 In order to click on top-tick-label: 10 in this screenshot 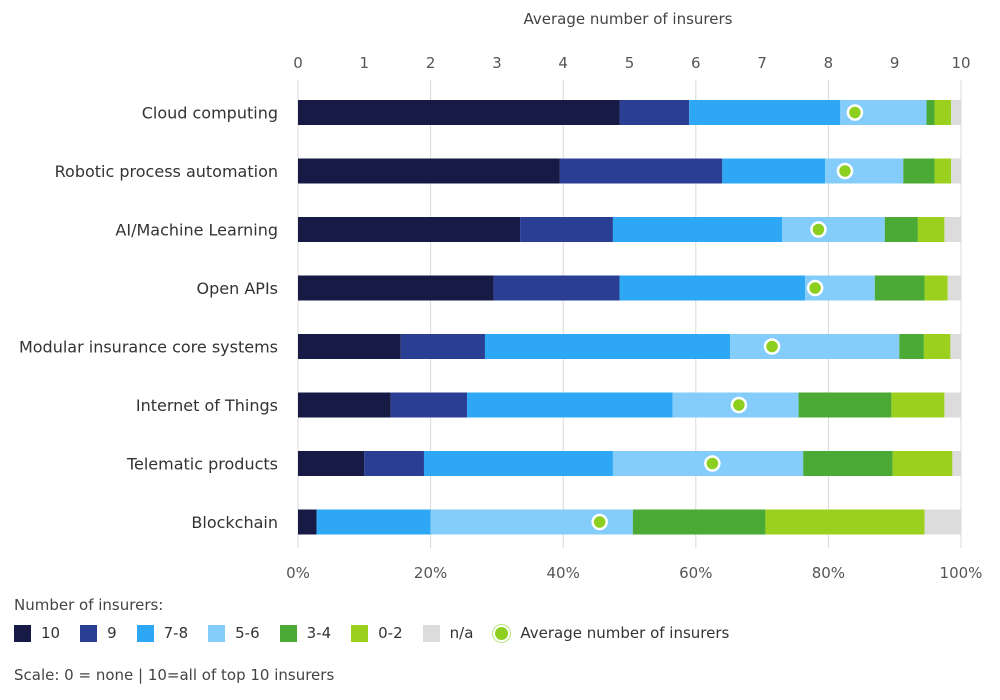, I will do `click(960, 63)`.